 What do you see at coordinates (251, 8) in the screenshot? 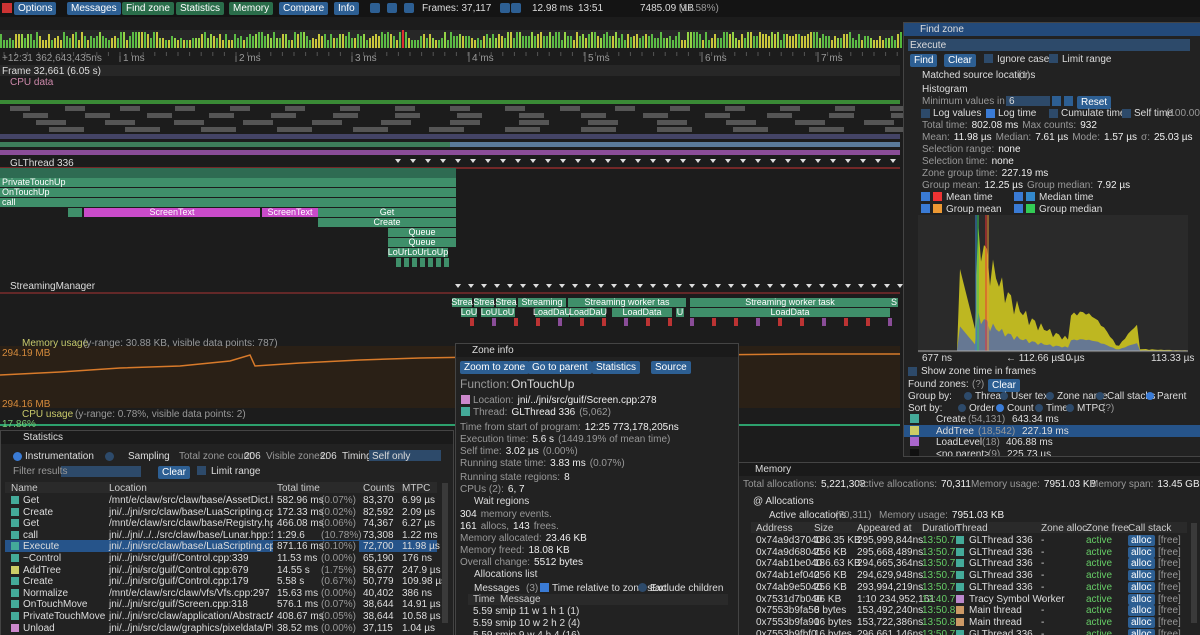
I see `toolbar-button: Memory` at bounding box center [251, 8].